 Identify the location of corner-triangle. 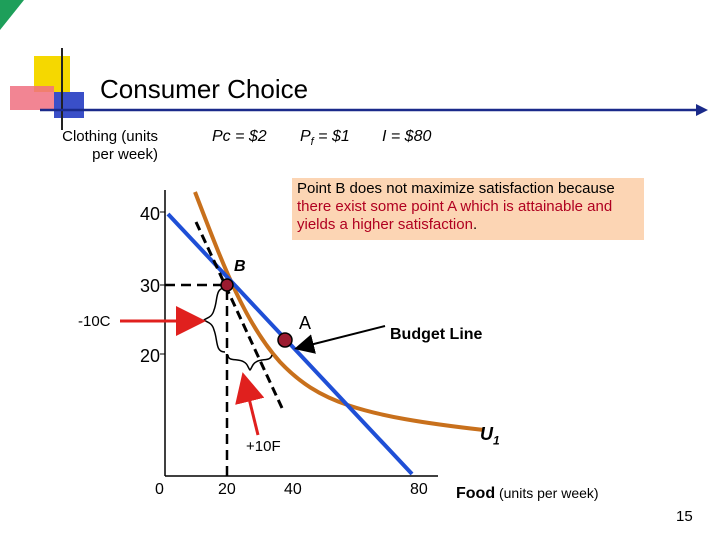
(12, 15).